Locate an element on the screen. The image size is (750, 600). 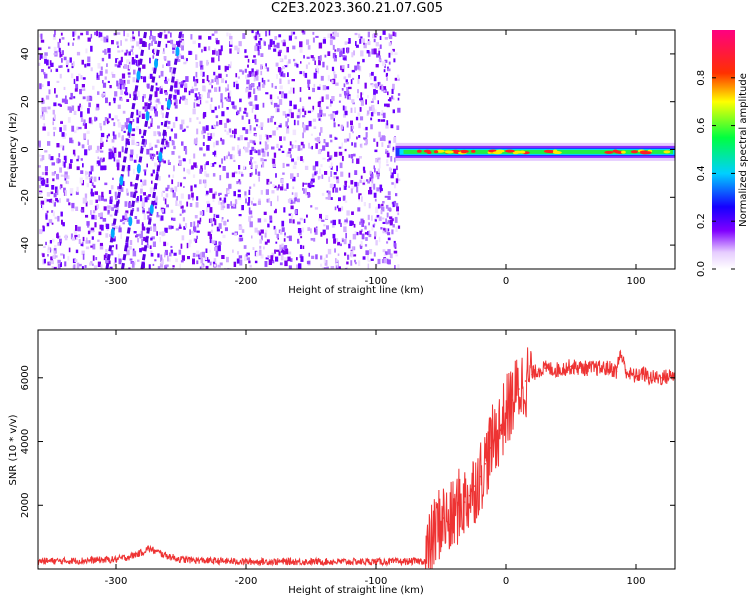
streak-highlight is located at coordinates (168, 104).